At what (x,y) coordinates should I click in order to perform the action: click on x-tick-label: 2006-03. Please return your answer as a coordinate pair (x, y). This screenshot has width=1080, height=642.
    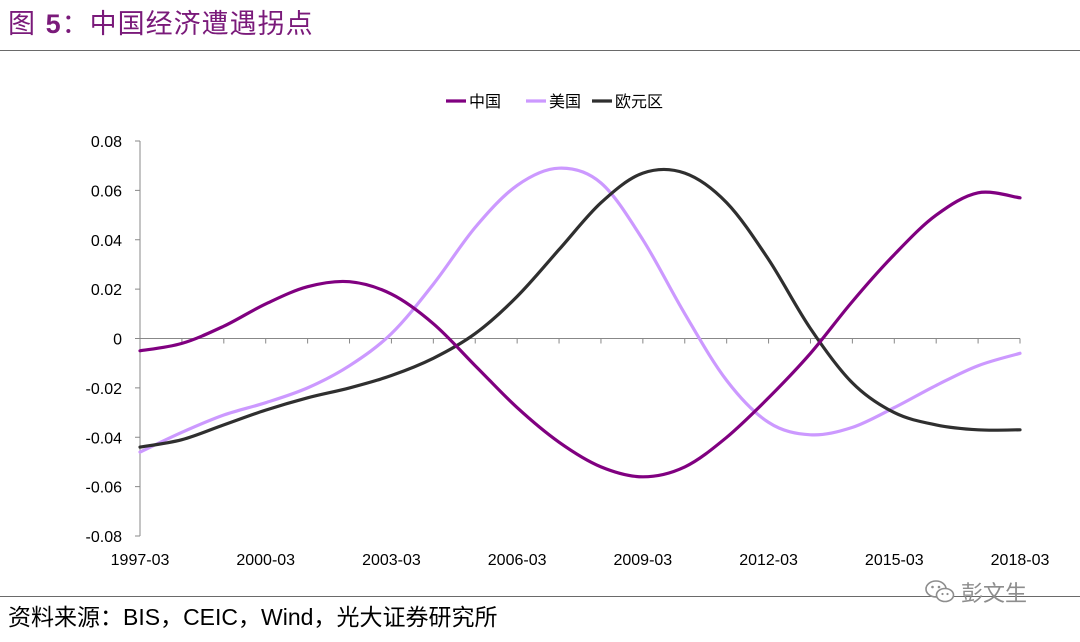
    Looking at the image, I should click on (517, 560).